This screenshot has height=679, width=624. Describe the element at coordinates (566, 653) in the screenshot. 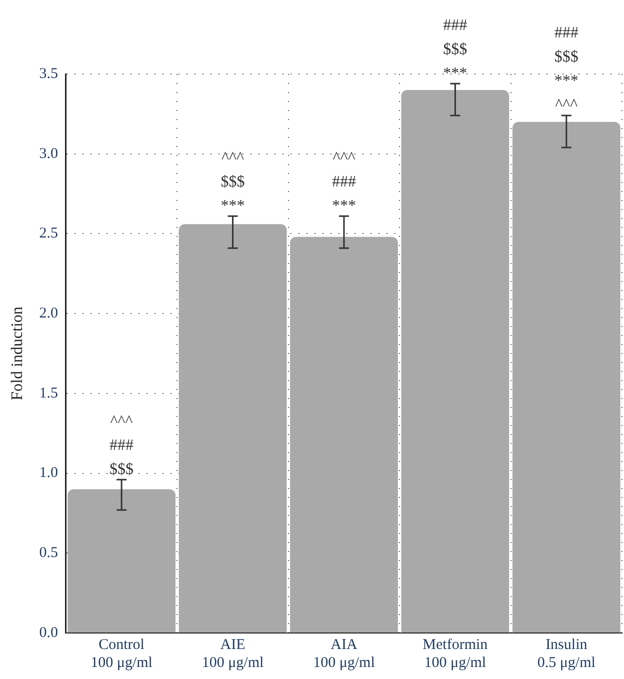

I see `x-tick-label: Insulin 0.5 μg/ml` at that location.